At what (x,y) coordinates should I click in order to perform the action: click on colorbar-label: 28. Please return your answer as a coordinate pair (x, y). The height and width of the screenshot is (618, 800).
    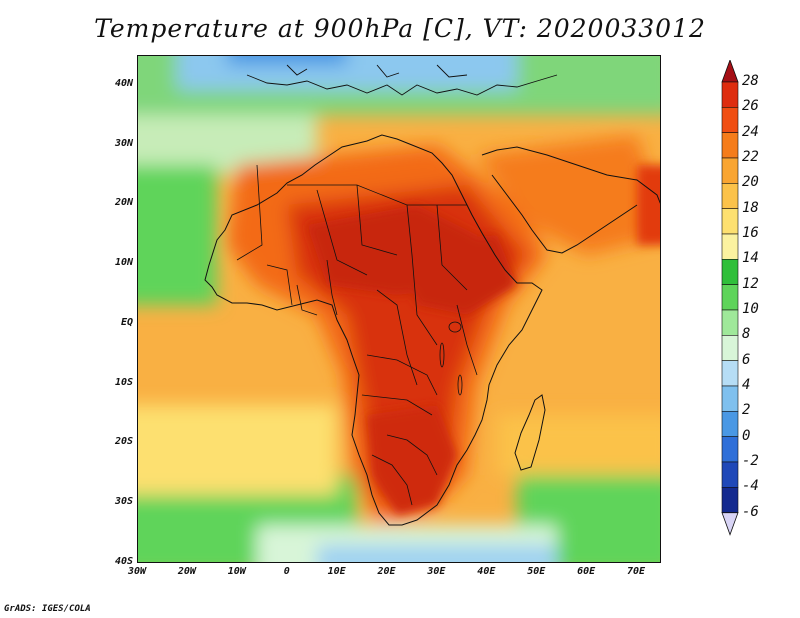
    Looking at the image, I should click on (750, 81).